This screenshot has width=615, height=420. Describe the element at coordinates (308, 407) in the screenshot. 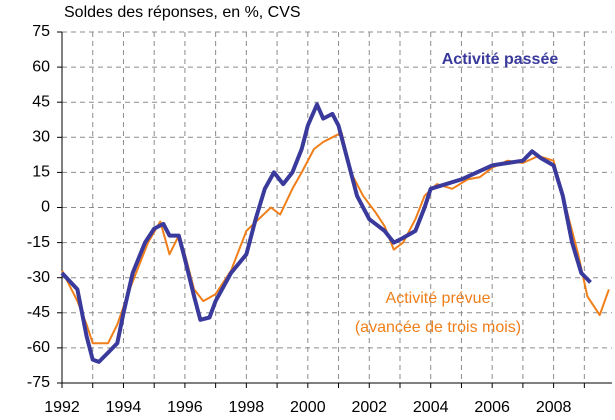

I see `x-tick-label: 2000` at that location.